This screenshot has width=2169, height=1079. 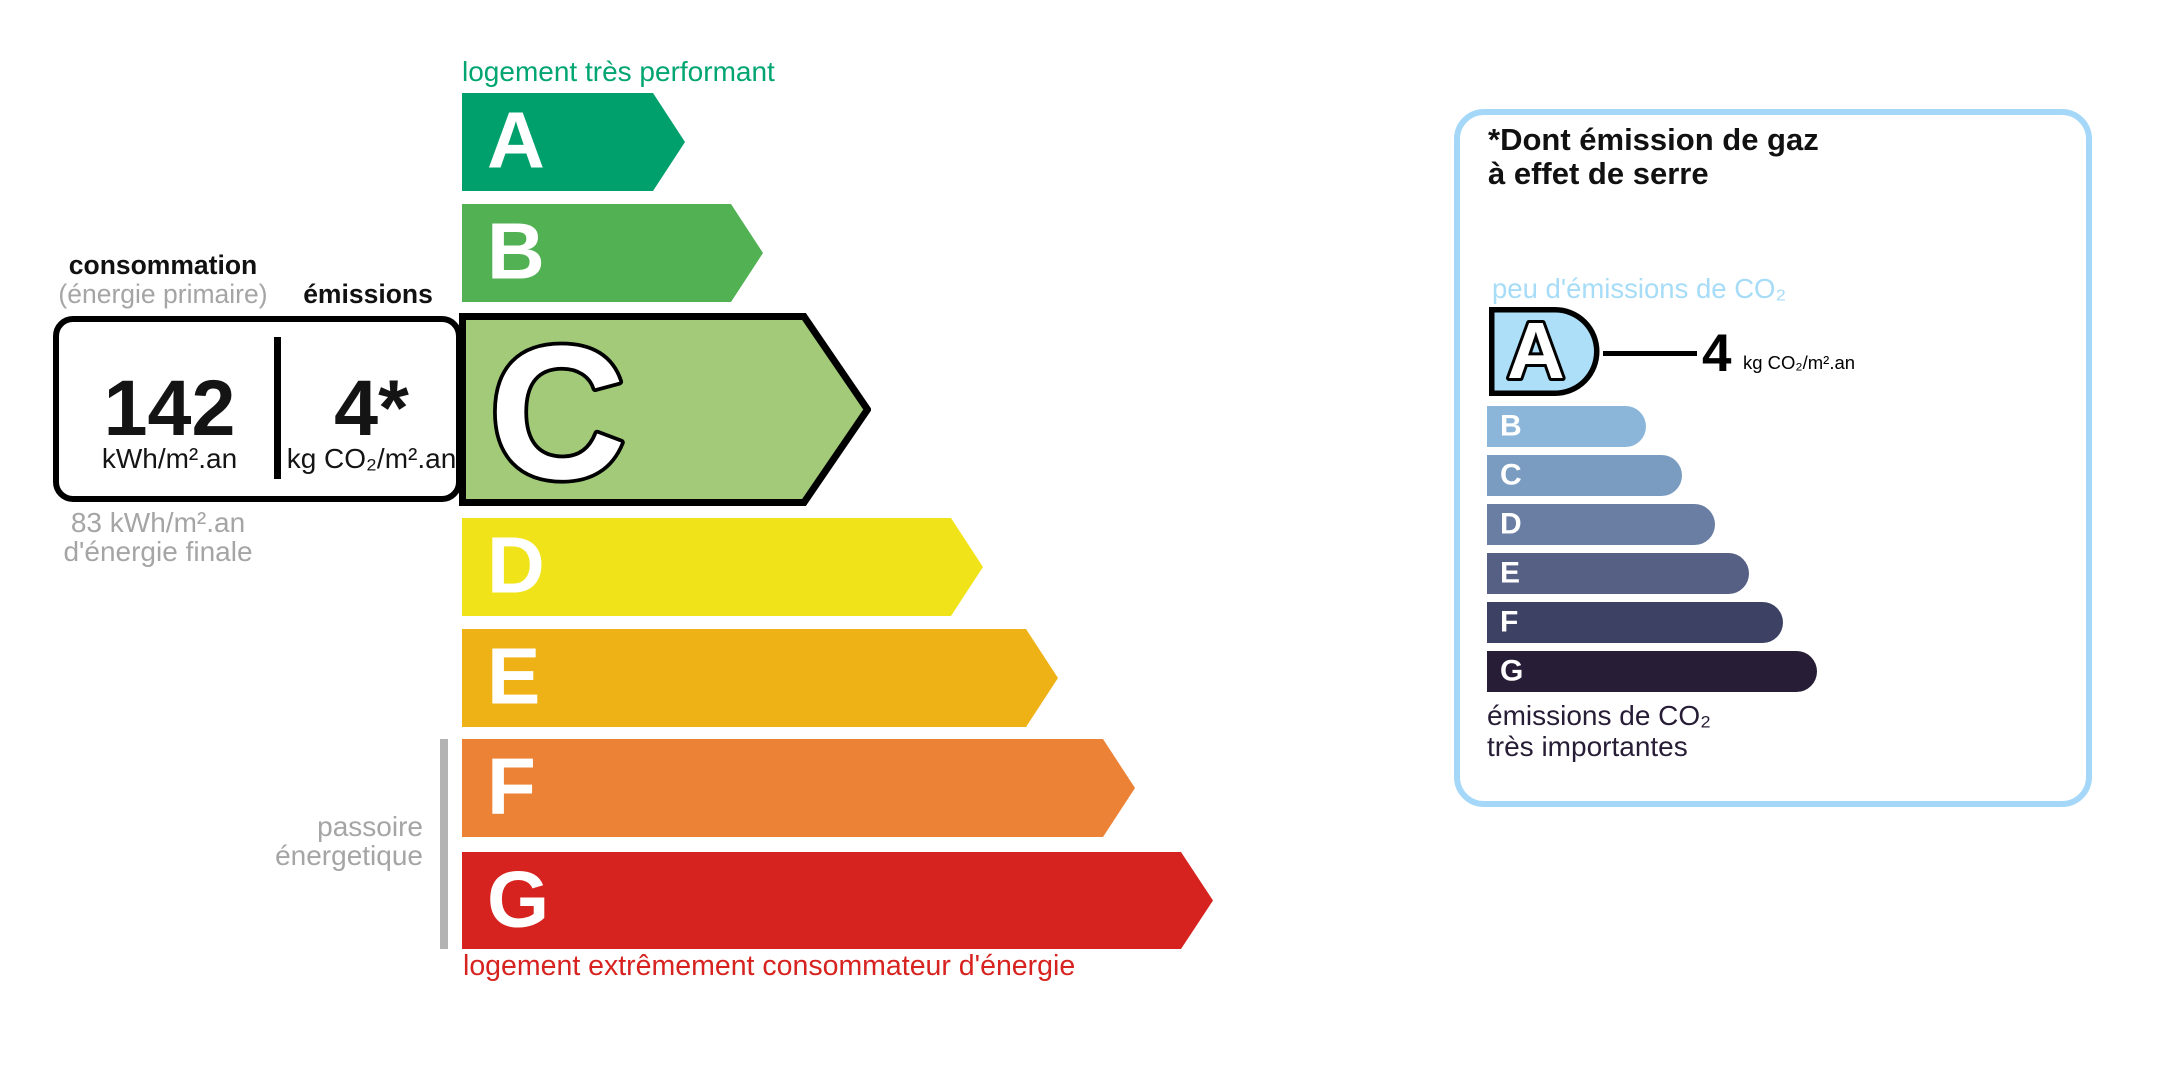 What do you see at coordinates (1635, 622) in the screenshot?
I see `co2-bar-f: F` at bounding box center [1635, 622].